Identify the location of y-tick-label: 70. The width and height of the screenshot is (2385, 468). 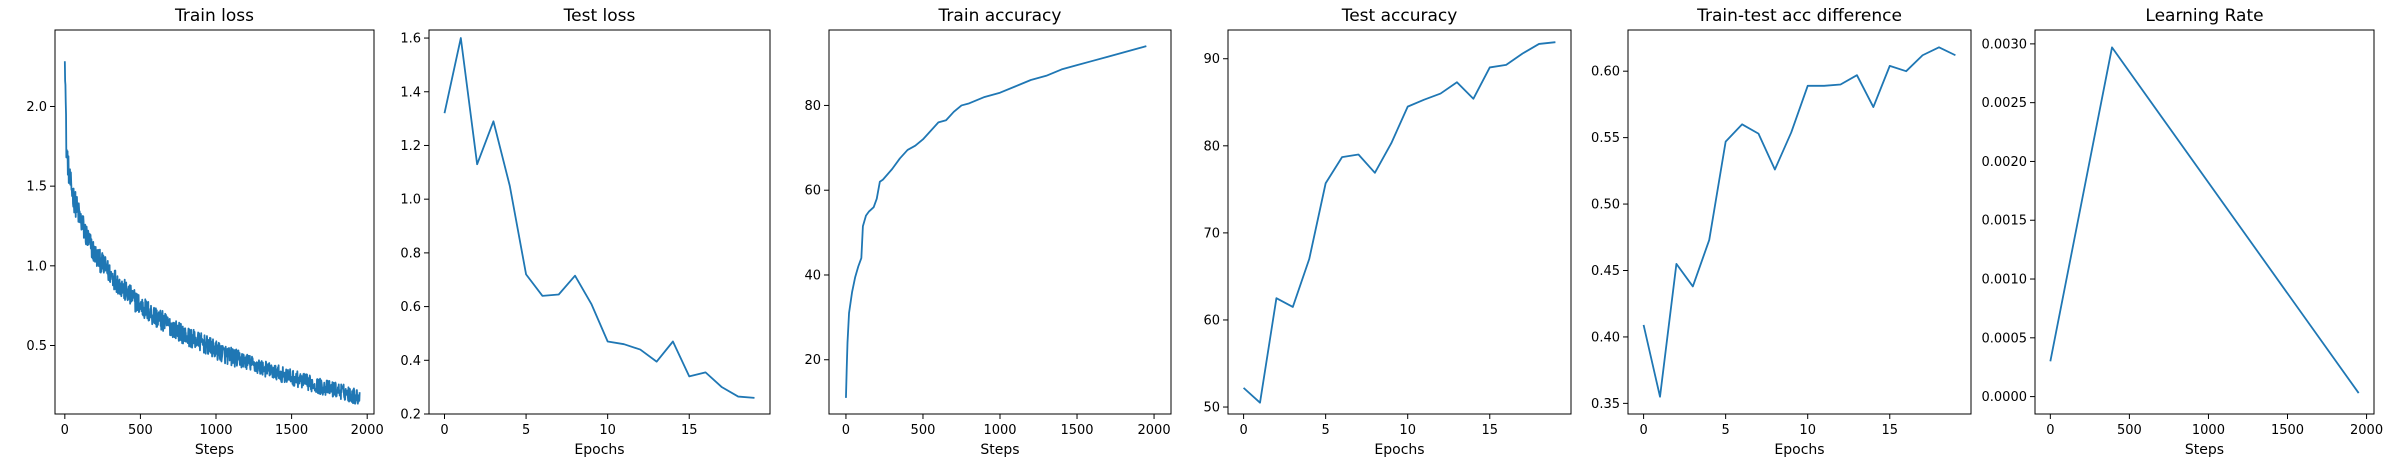
(1211, 233).